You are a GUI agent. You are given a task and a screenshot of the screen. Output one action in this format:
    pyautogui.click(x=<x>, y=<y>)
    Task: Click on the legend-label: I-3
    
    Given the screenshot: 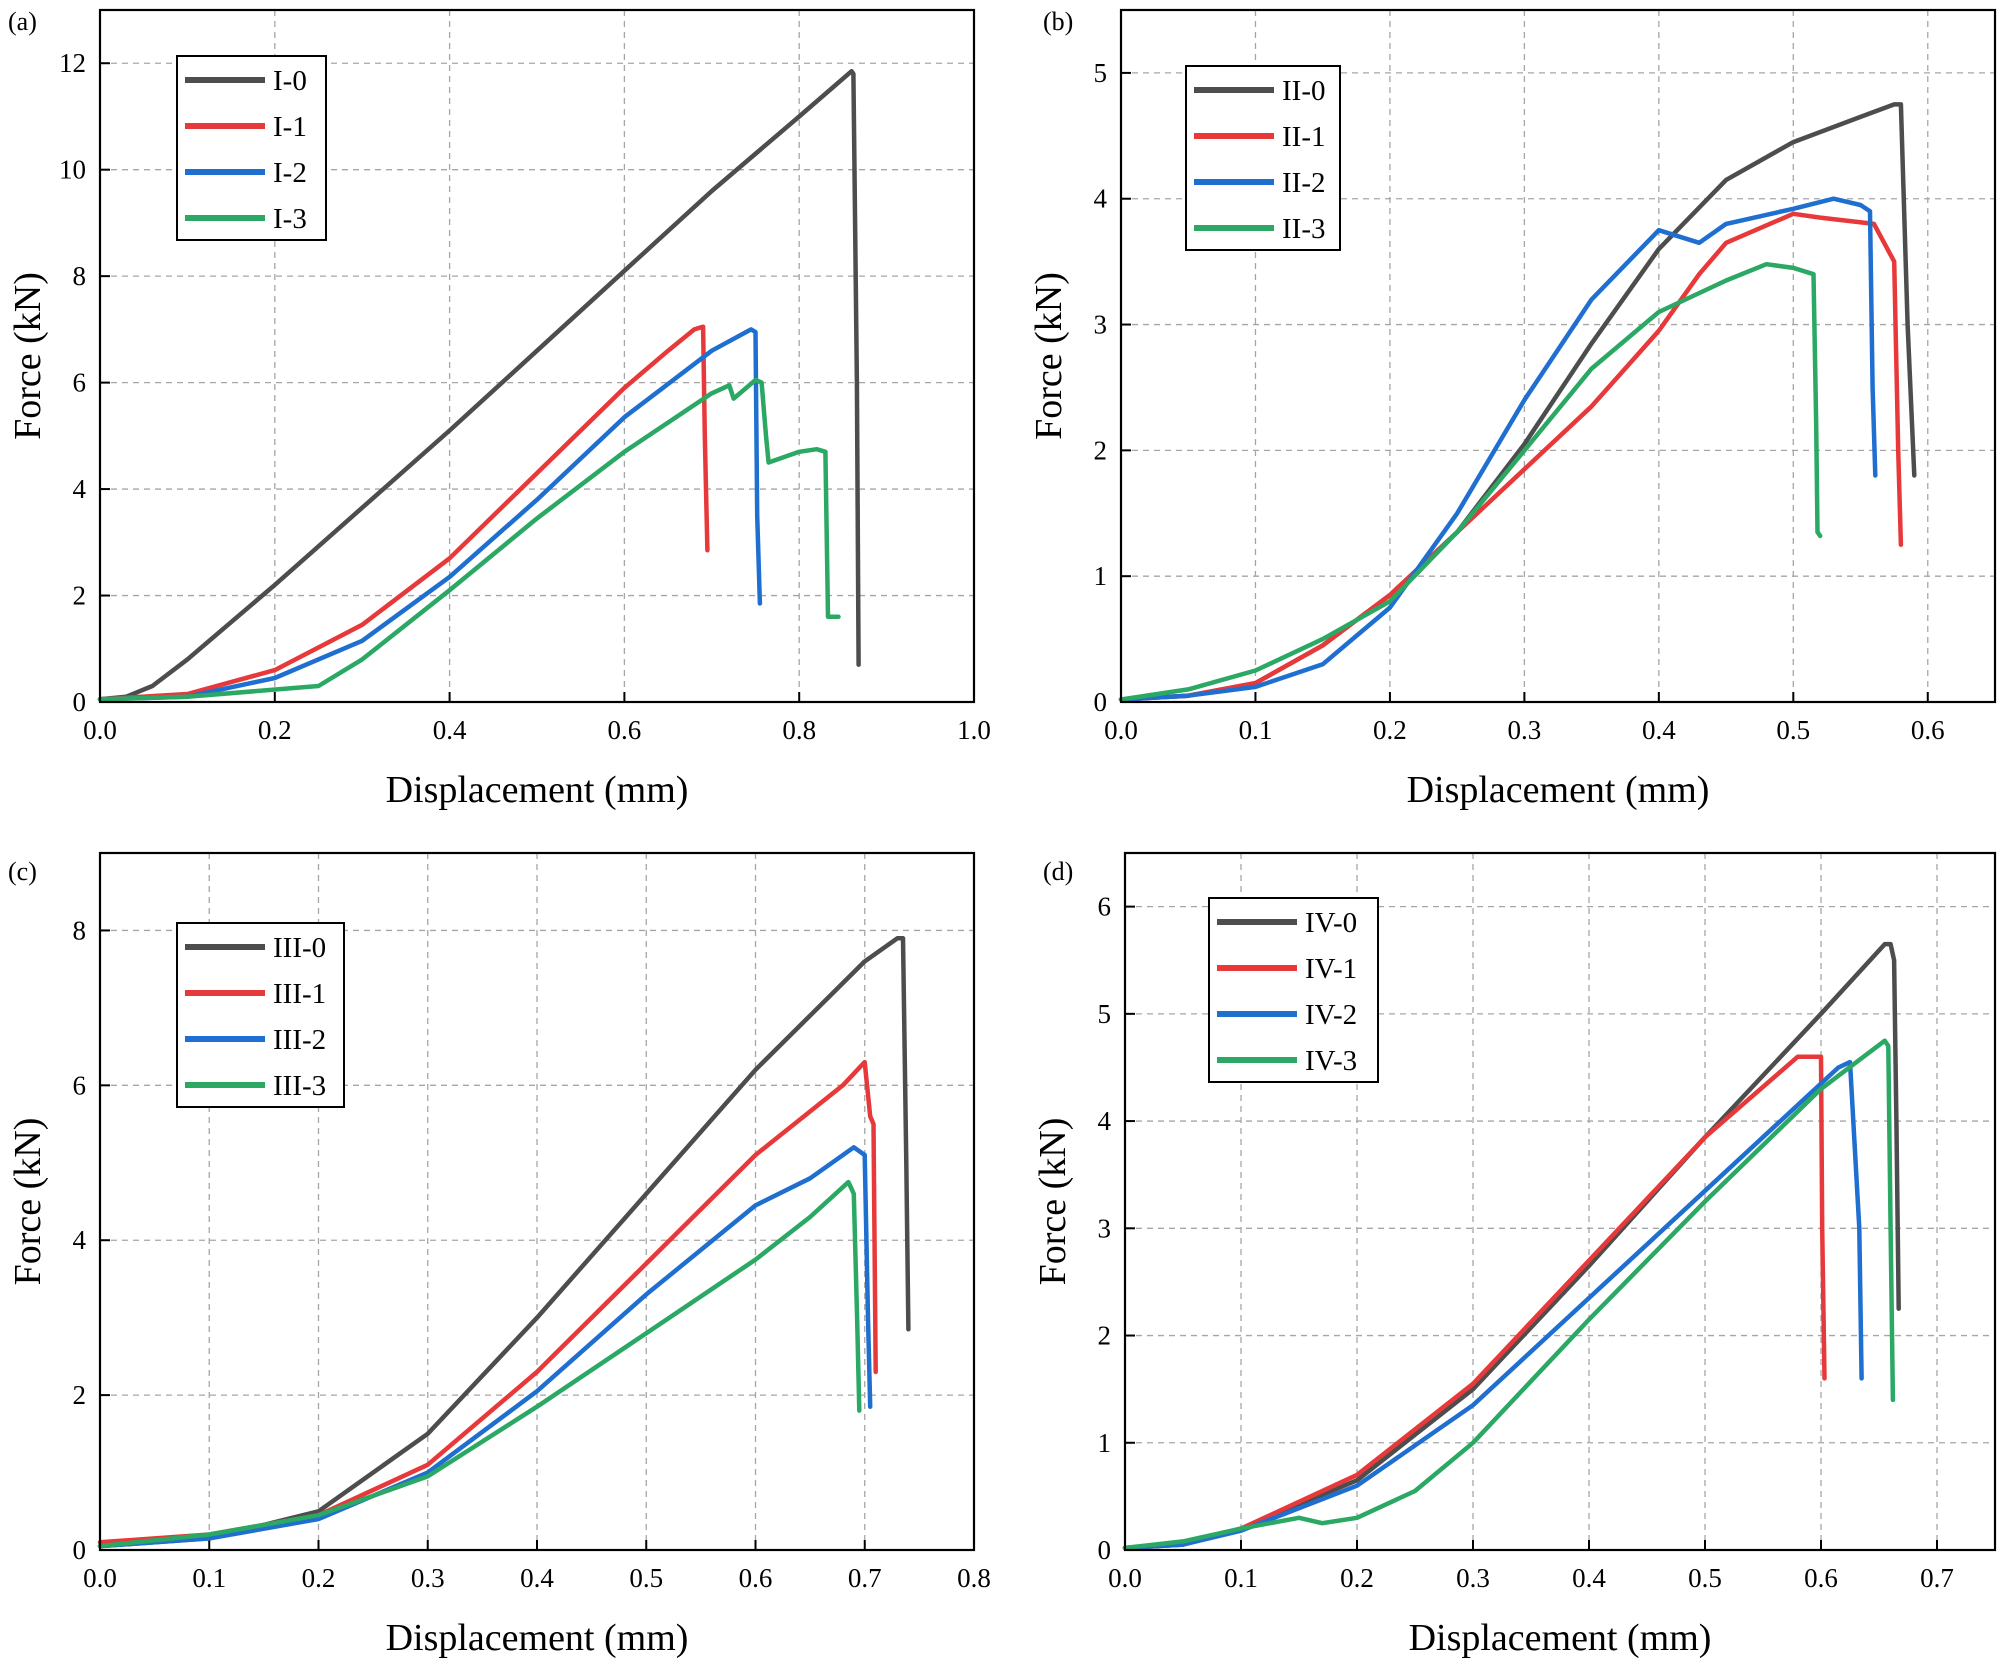 What is the action you would take?
    pyautogui.click(x=290, y=219)
    